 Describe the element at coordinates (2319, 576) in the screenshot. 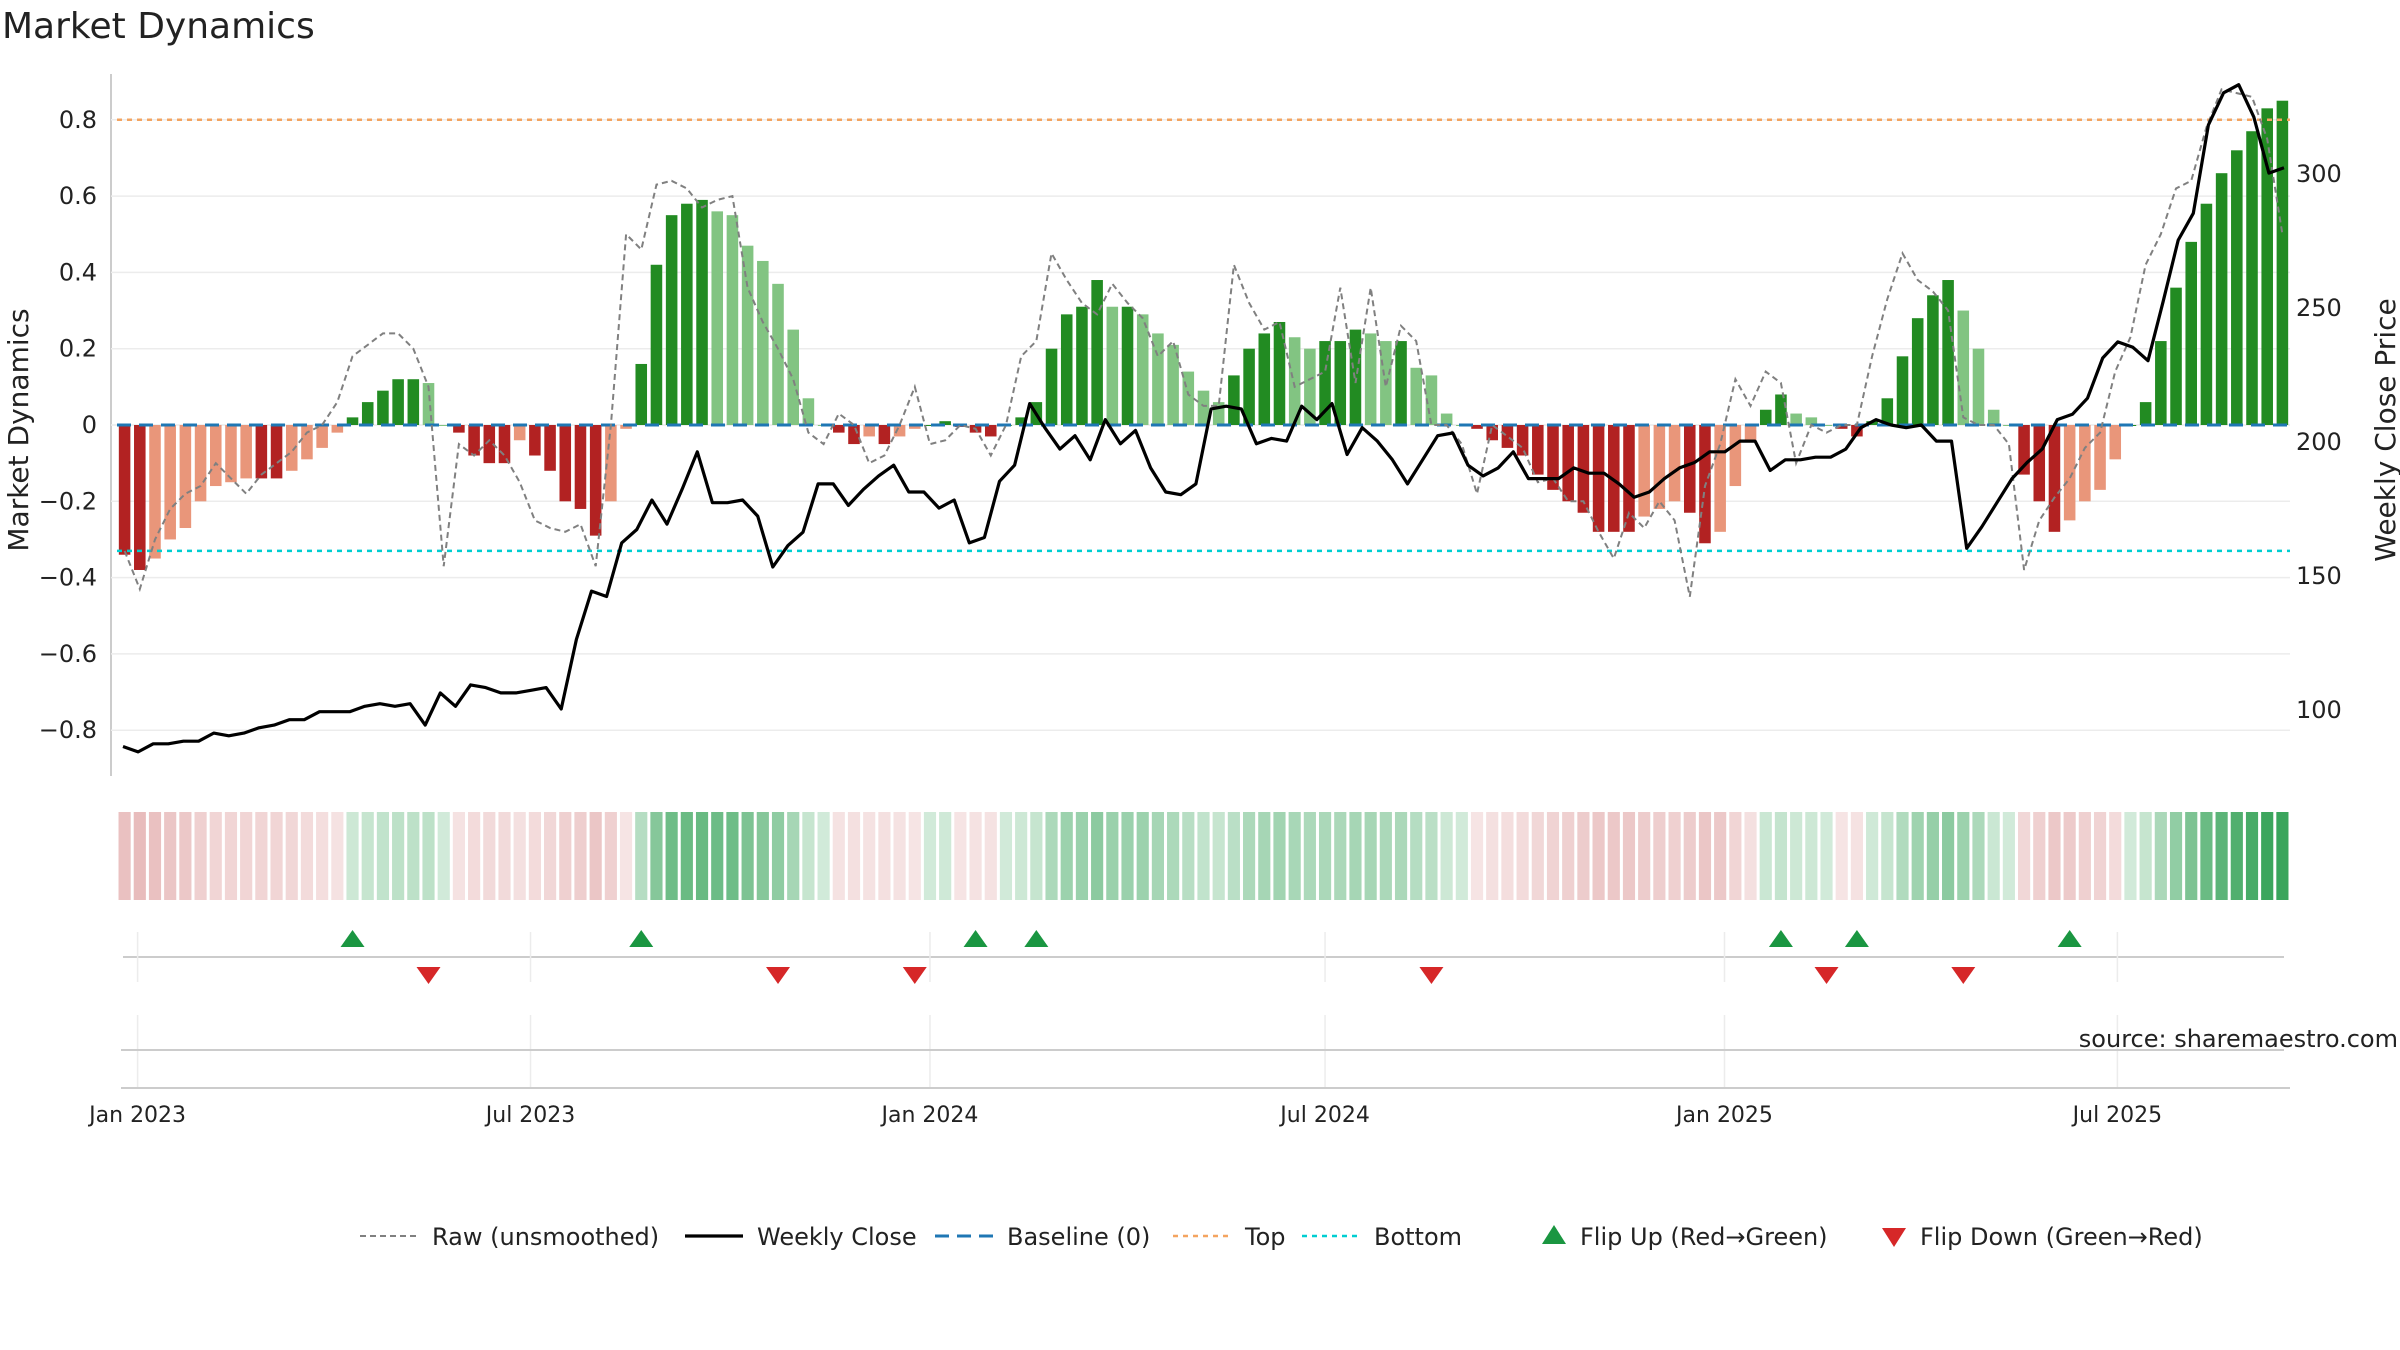

I see `y2-tick-label: 150` at that location.